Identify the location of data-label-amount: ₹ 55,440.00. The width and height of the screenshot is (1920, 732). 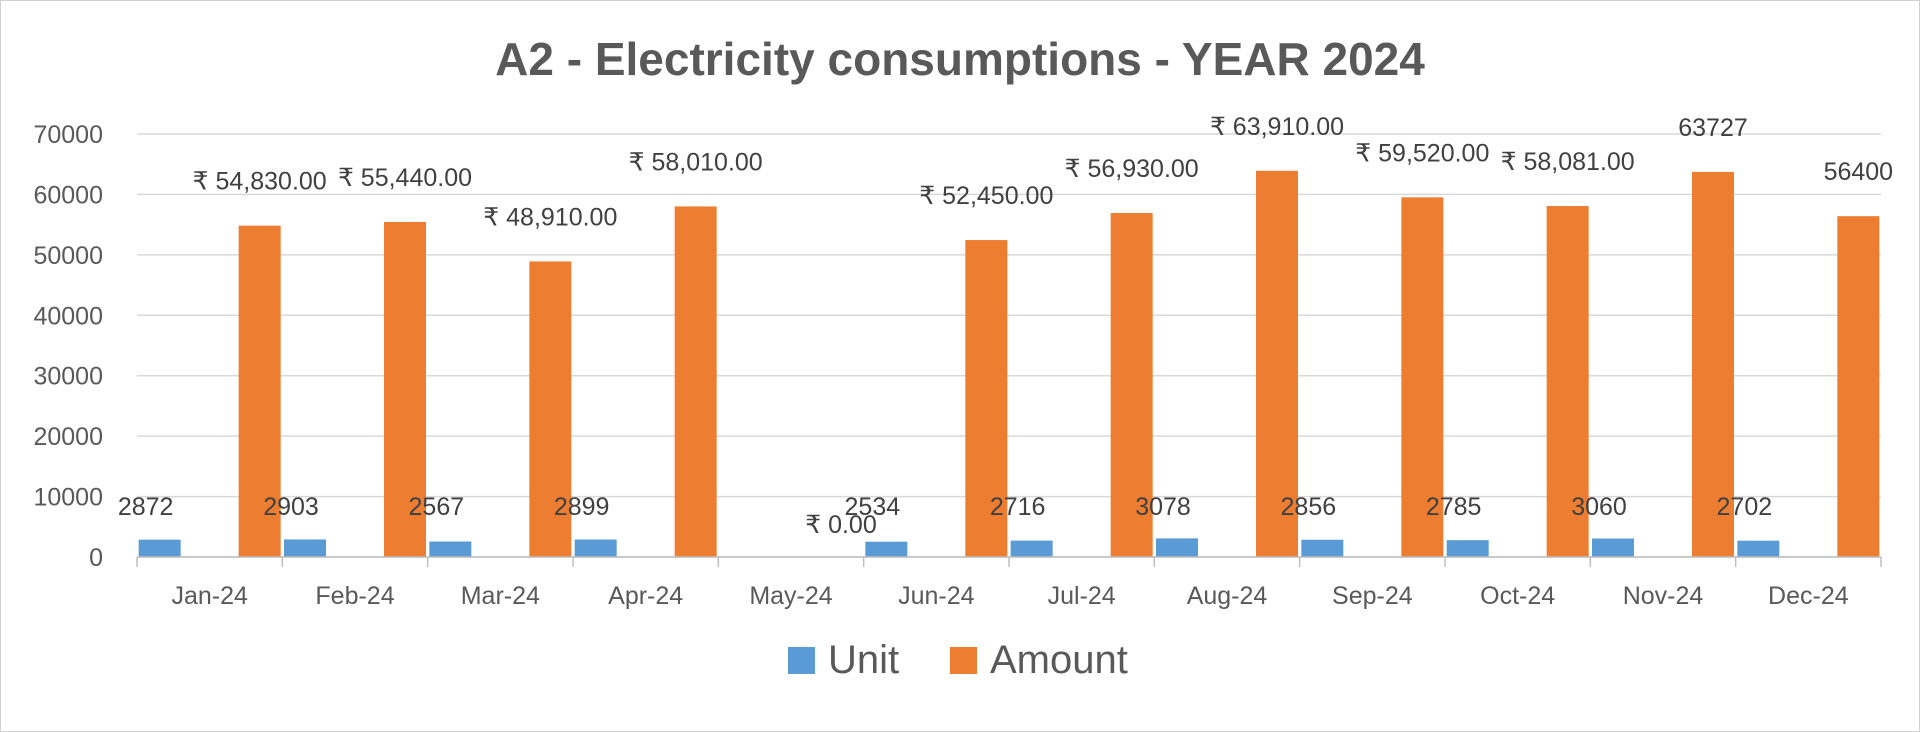
(405, 178).